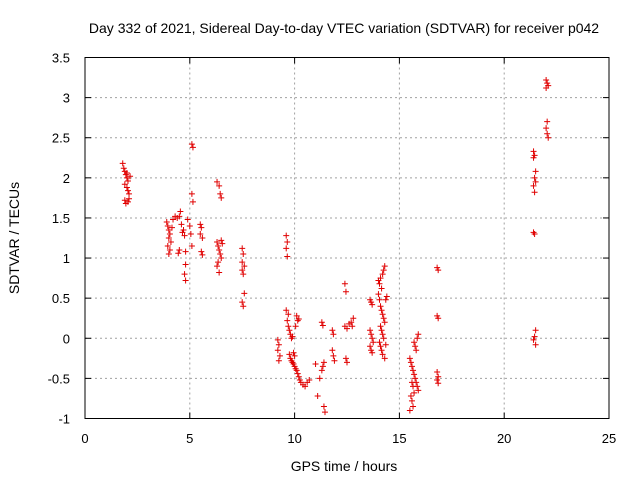 This screenshot has height=480, width=640. Describe the element at coordinates (61, 58) in the screenshot. I see `y-tick-label: 3.5` at that location.